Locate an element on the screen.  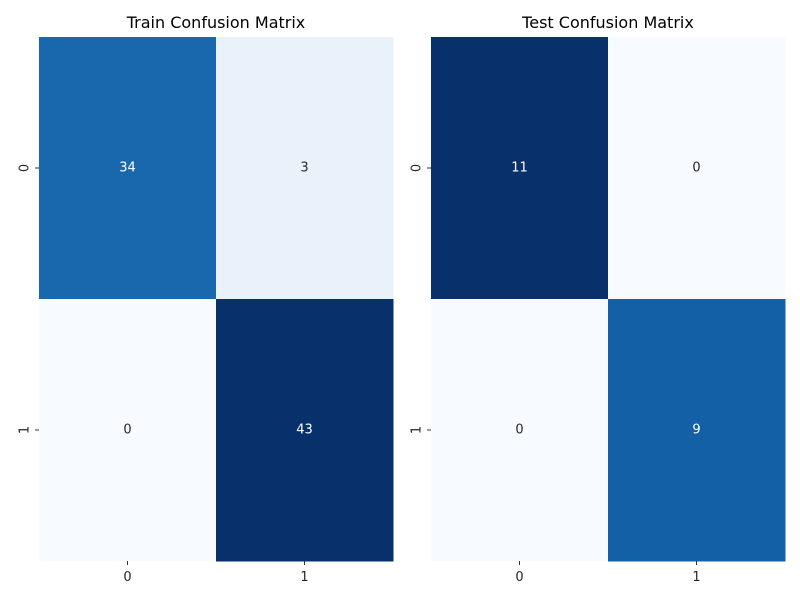
chart-title: Train Confusion Matrix is located at coordinates (216, 22).